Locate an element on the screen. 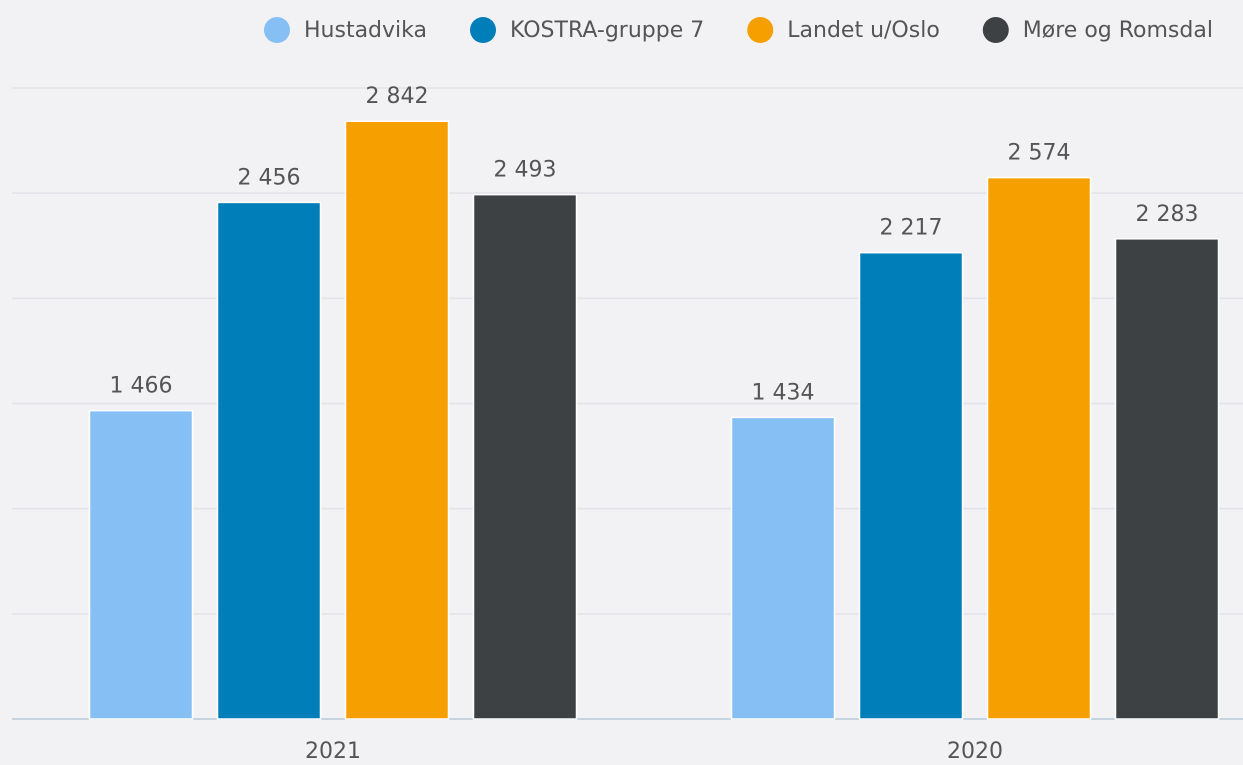  data-label: 2 493 is located at coordinates (525, 170).